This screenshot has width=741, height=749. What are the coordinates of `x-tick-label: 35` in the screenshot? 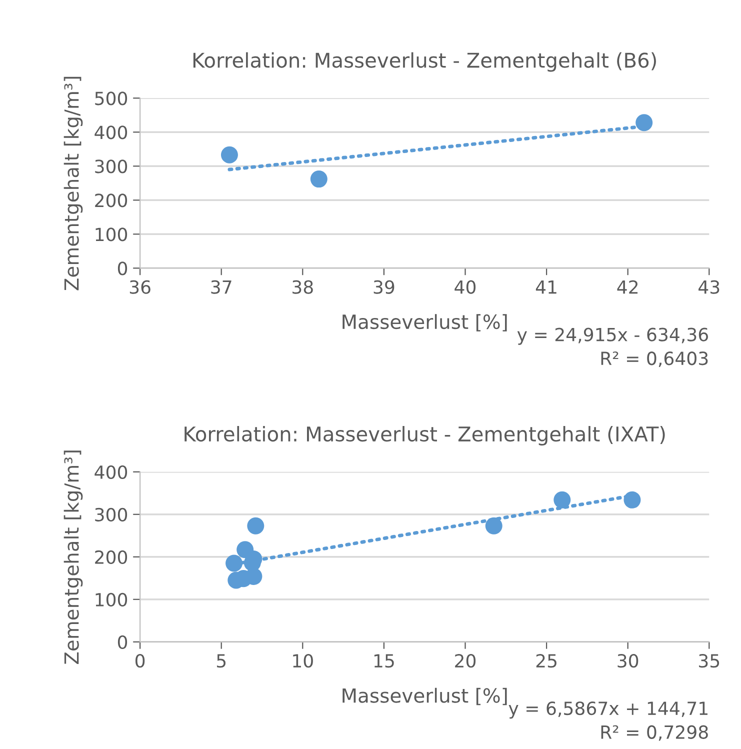 It's located at (709, 661).